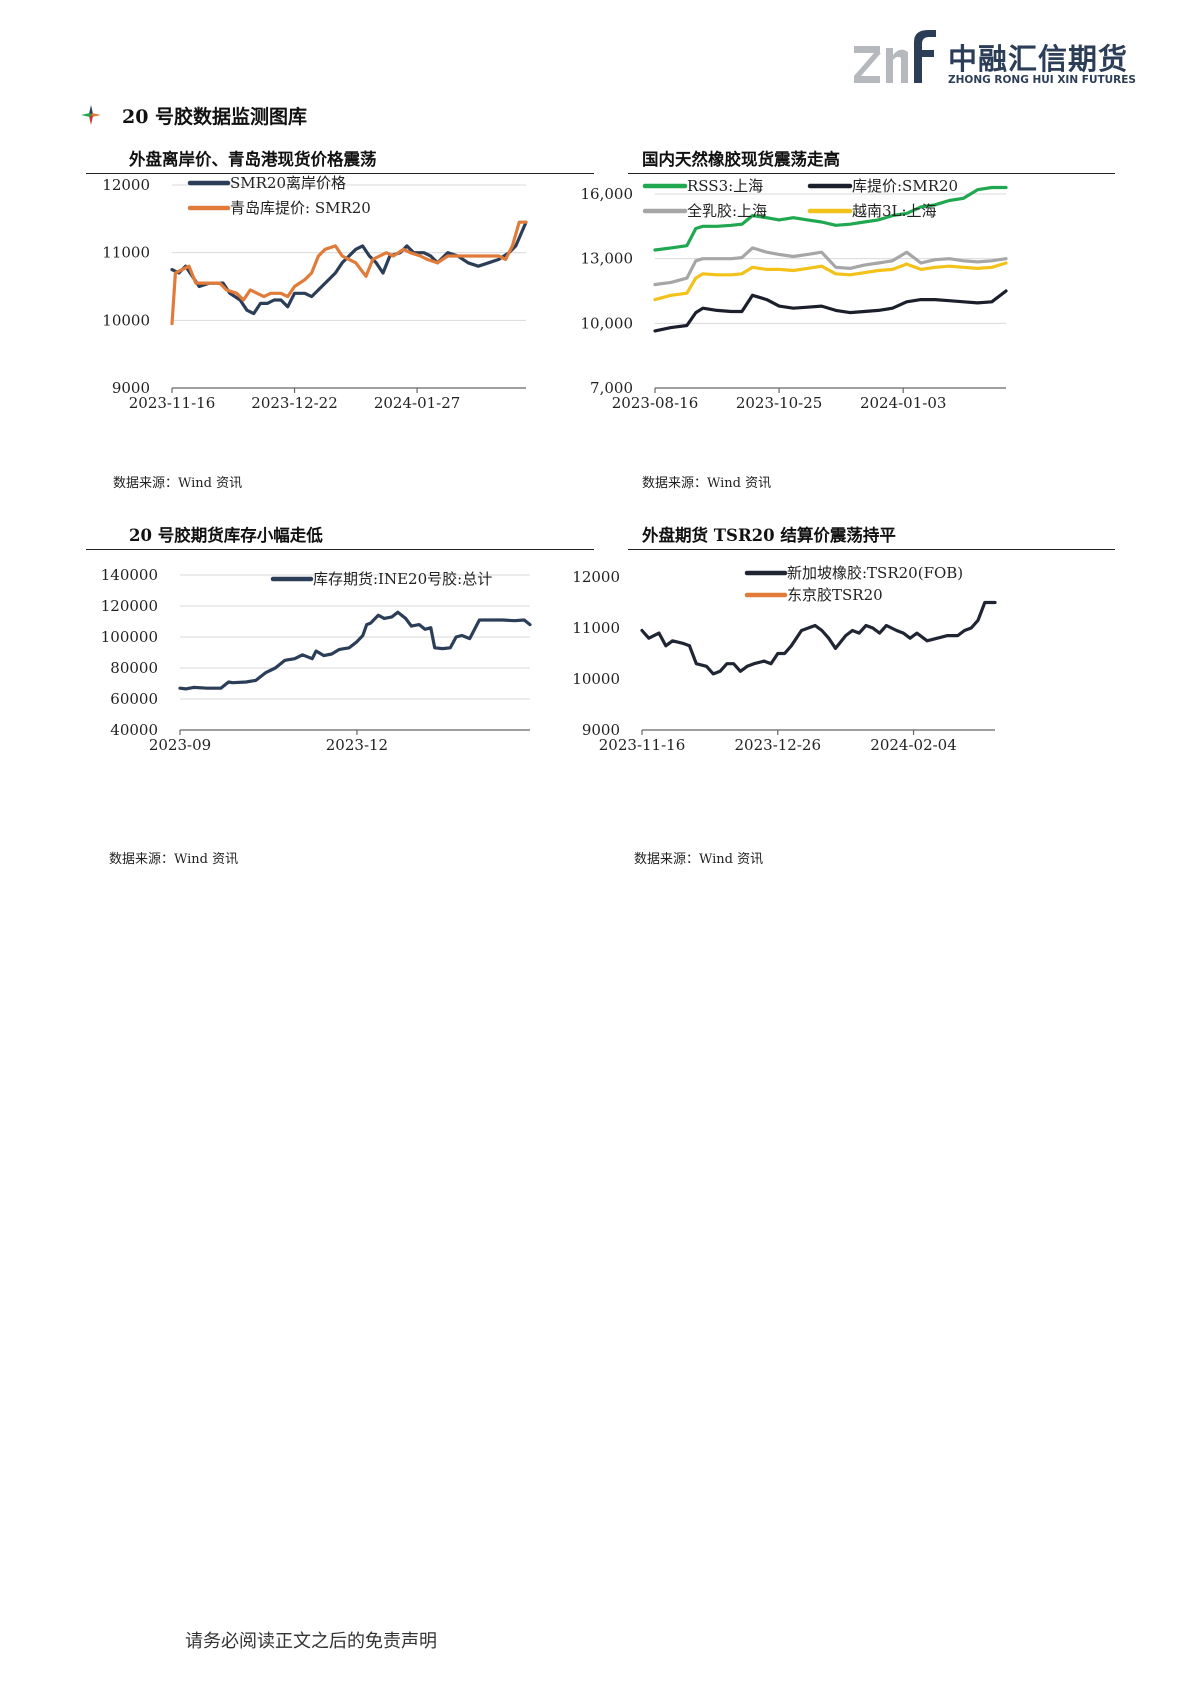 Image resolution: width=1190 pixels, height=1683 pixels. What do you see at coordinates (340, 549) in the screenshot?
I see `chart-3-rule` at bounding box center [340, 549].